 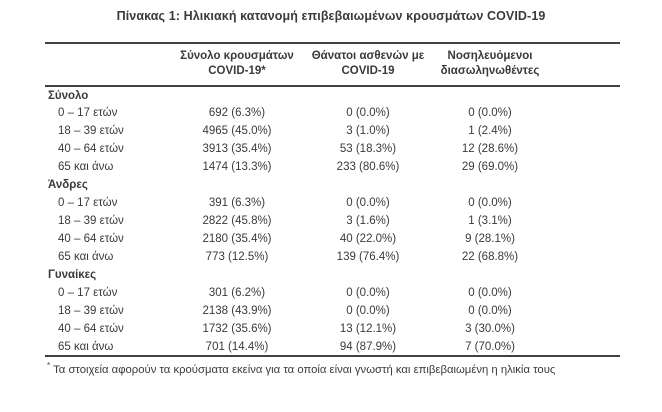 I want to click on section-row-total: Σύνολο, so click(x=332, y=95).